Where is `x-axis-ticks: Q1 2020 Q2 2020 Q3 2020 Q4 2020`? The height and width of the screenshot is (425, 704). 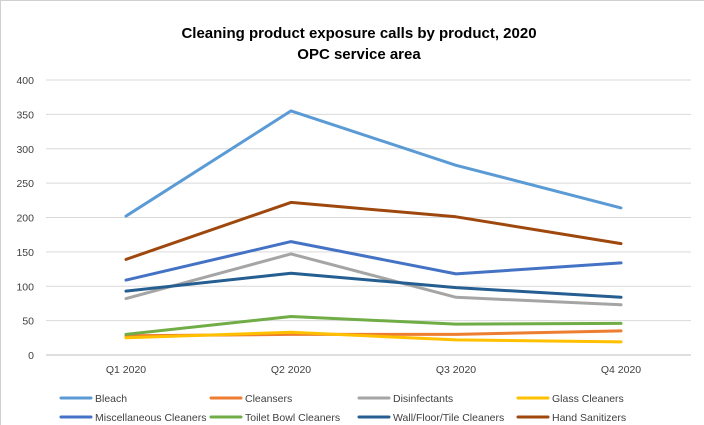 x-axis-ticks: Q1 2020 Q2 2020 Q3 2020 Q4 2020 is located at coordinates (373, 370).